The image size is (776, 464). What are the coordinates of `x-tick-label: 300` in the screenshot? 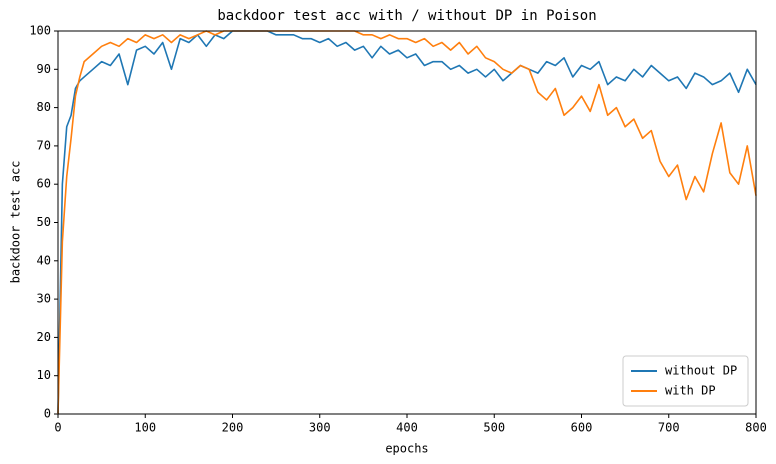 It's located at (320, 428).